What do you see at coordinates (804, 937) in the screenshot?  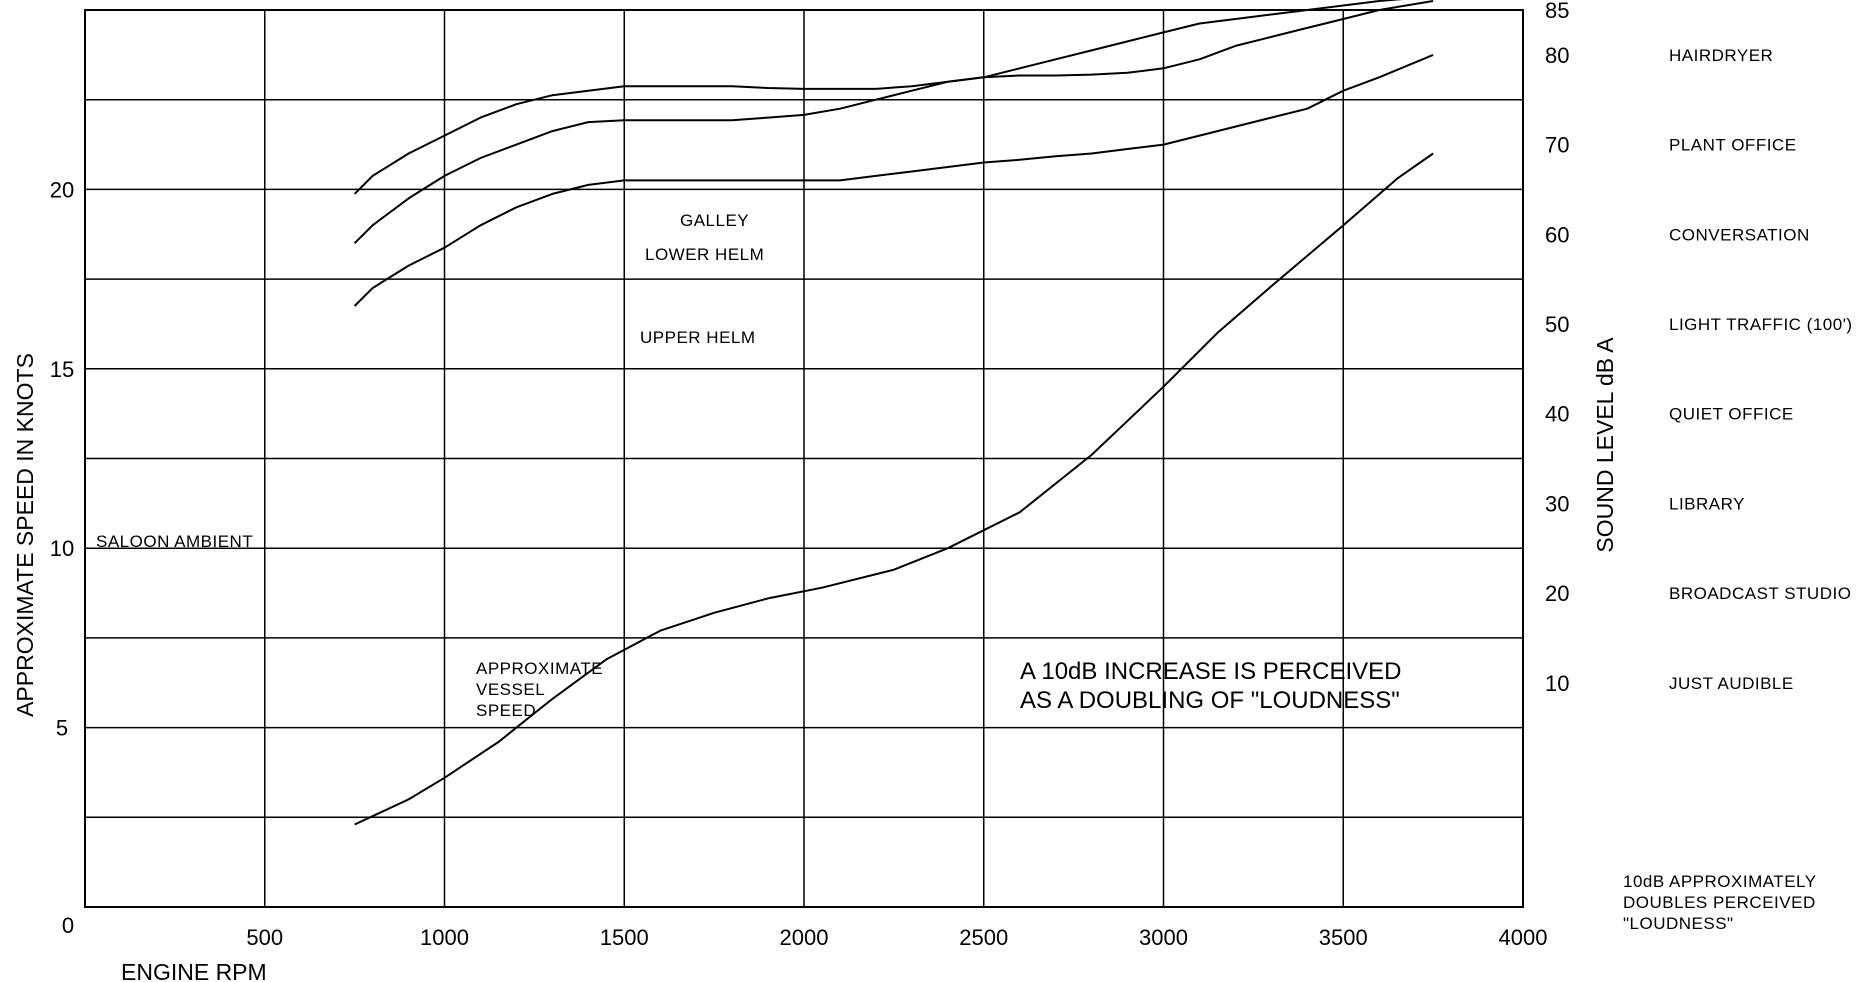 I see `x-tick-label: 2000` at bounding box center [804, 937].